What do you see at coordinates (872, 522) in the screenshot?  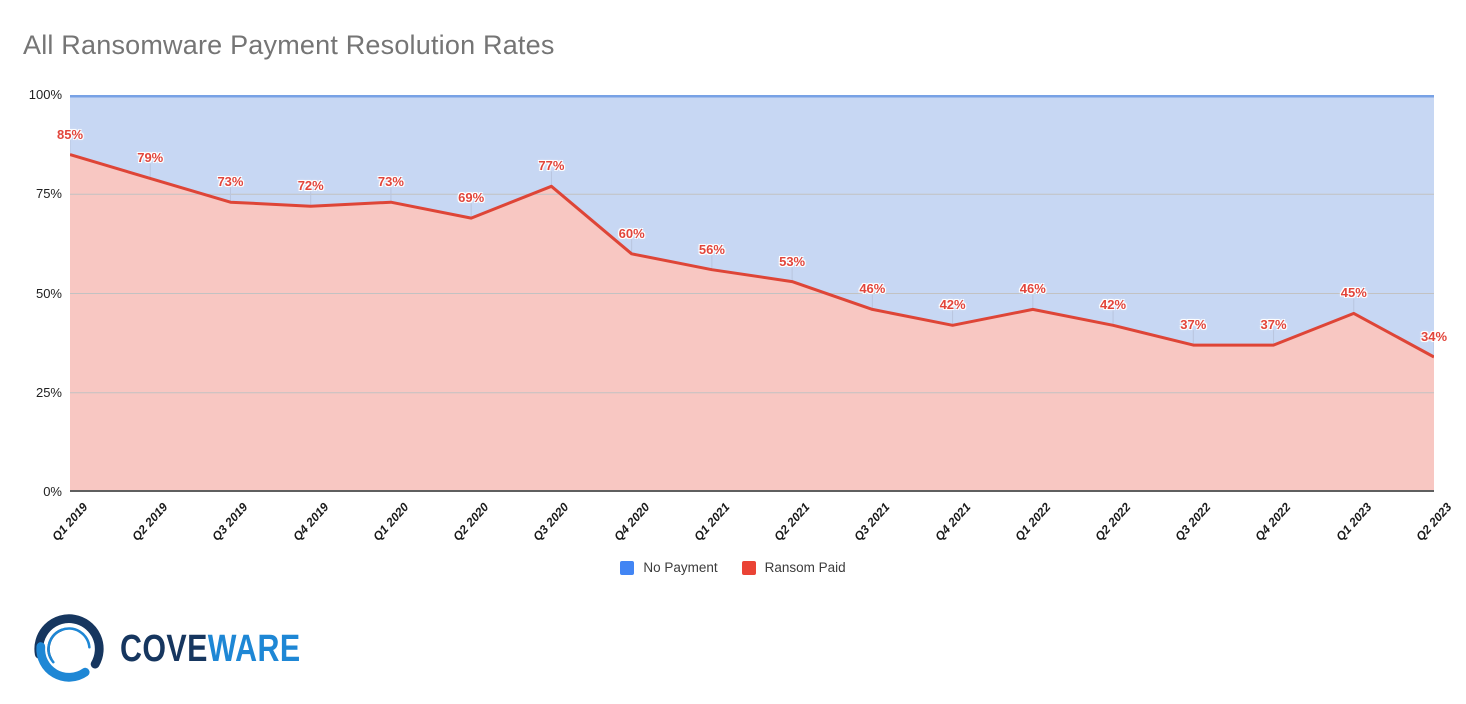 I see `x-axis-tick-label: Q3 2021` at bounding box center [872, 522].